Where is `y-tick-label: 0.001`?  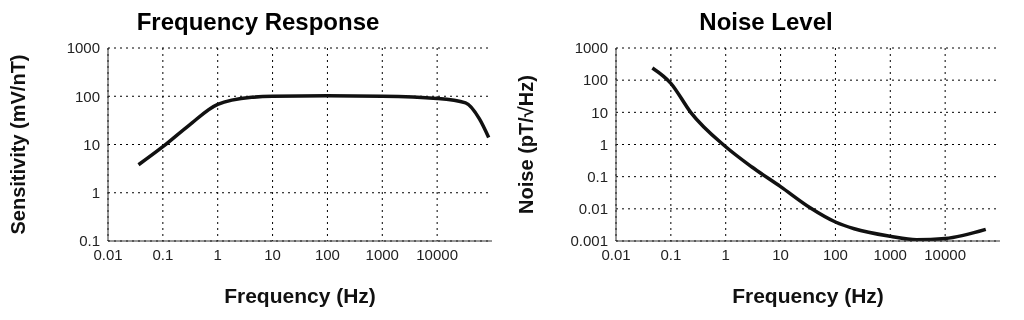
y-tick-label: 0.001 is located at coordinates (589, 241).